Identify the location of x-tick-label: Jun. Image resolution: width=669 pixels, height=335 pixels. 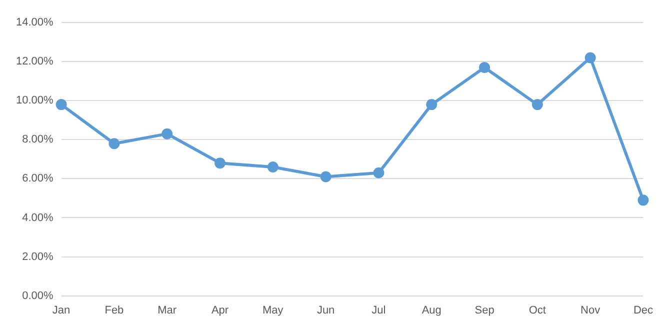
(325, 310).